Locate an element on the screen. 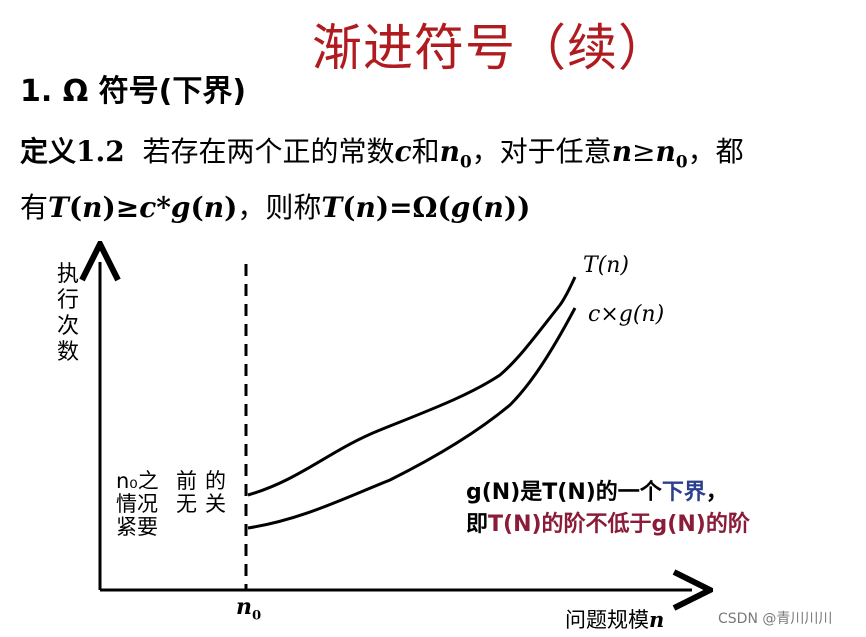 This screenshot has height=637, width=866. upper-curve-T is located at coordinates (412, 386).